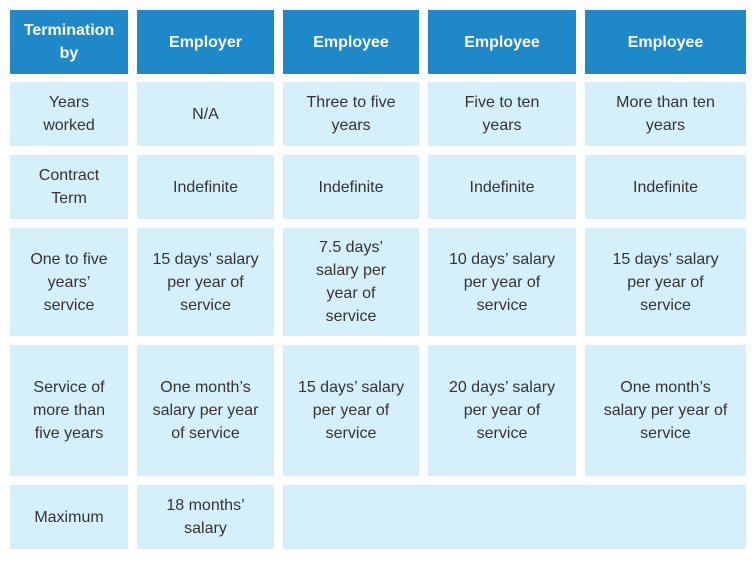  I want to click on row-years-worked-employer: N/A, so click(205, 114).